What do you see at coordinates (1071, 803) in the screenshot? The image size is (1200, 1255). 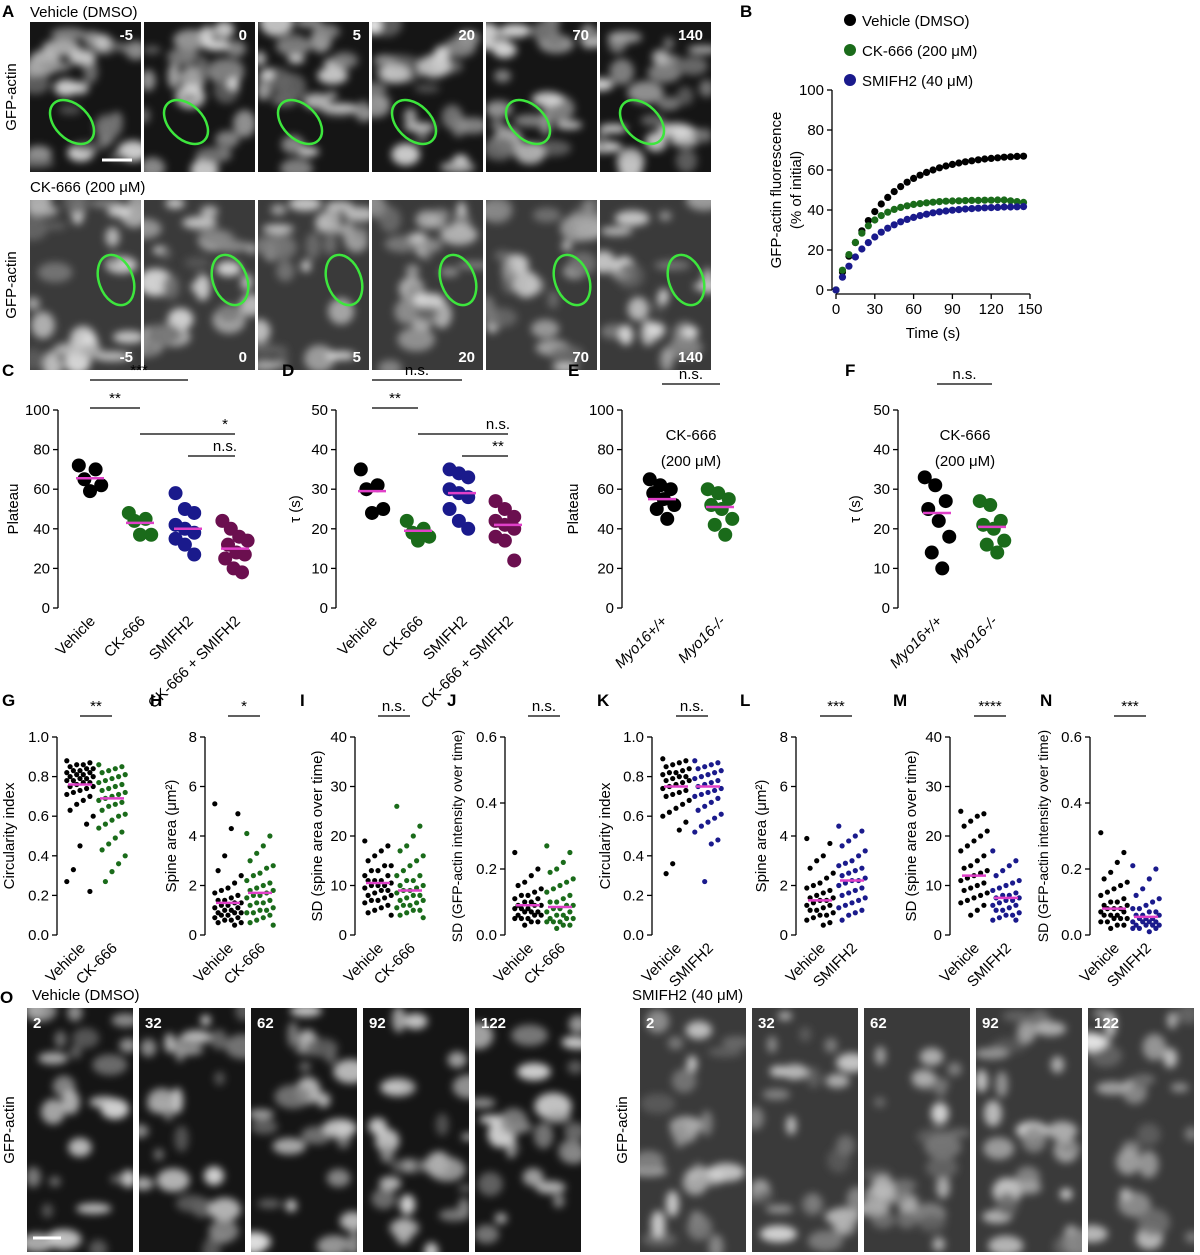 I see `y-tick-label: 0.4` at bounding box center [1071, 803].